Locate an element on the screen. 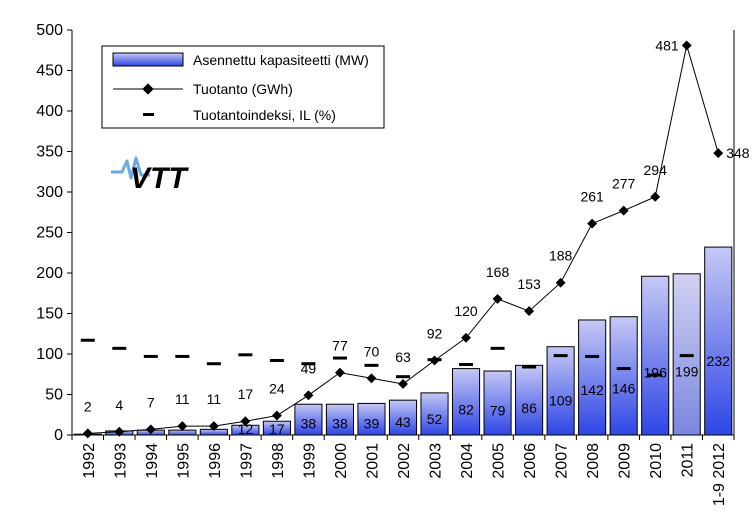 This screenshot has height=523, width=754. x-tick-label: 2007 is located at coordinates (562, 461).